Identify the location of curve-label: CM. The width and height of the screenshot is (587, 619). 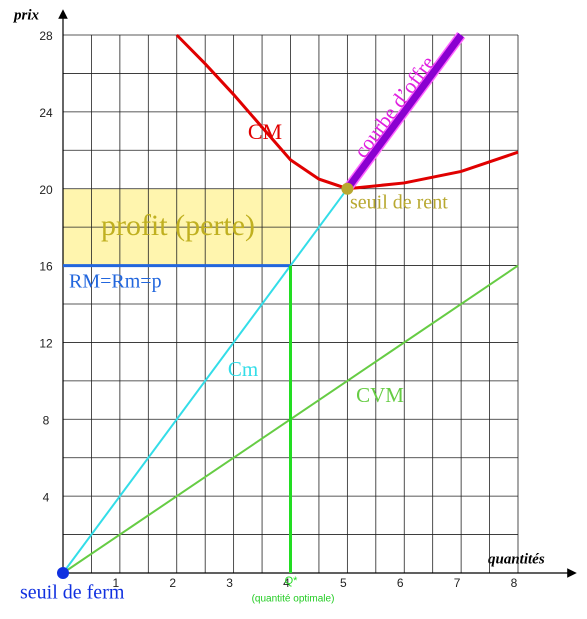
(265, 131).